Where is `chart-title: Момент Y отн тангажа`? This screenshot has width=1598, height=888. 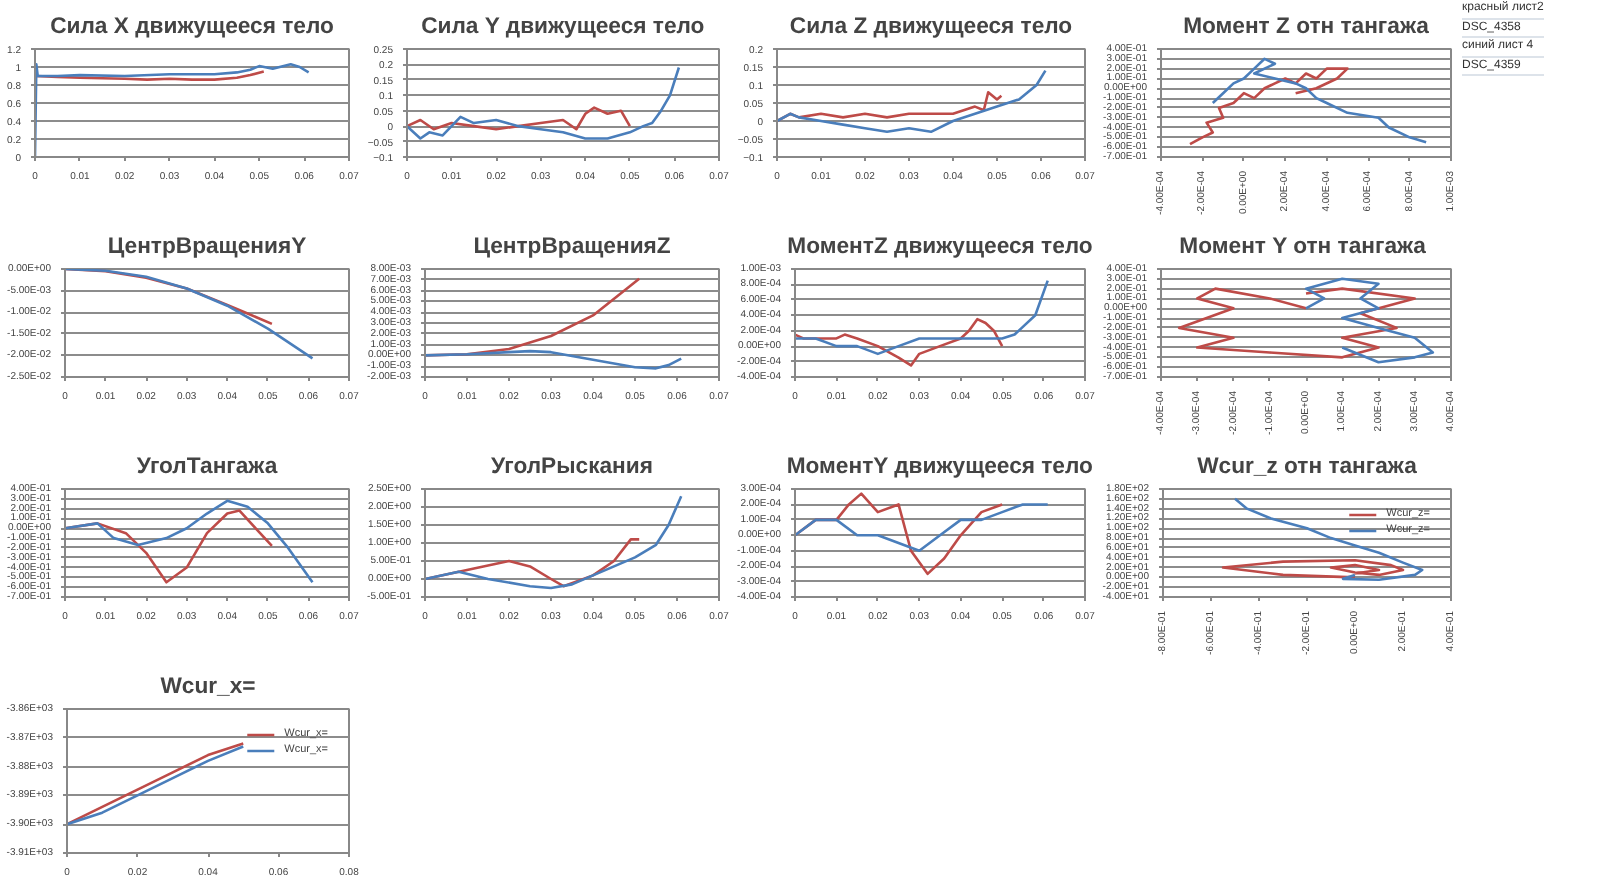 chart-title: Момент Y отн тангажа is located at coordinates (1303, 247).